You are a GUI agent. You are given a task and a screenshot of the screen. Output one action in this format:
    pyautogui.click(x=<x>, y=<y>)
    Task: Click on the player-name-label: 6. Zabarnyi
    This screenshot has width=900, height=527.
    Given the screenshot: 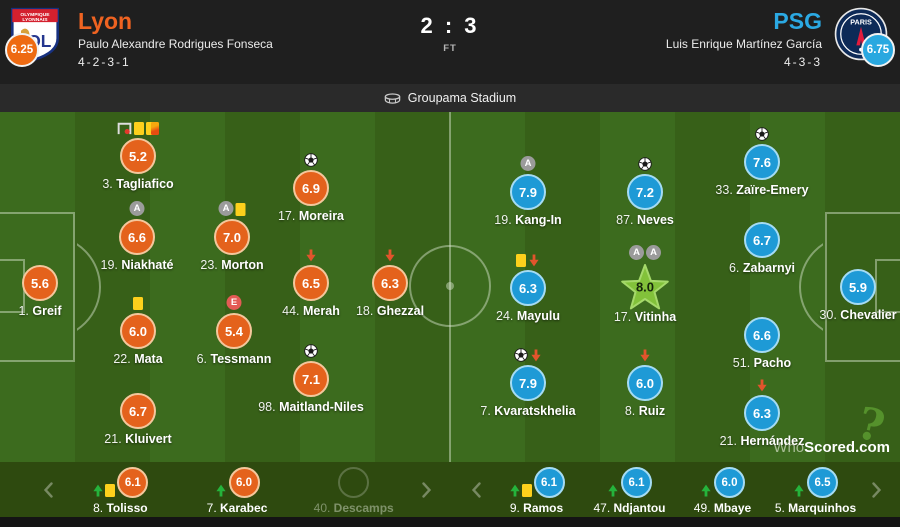 What is the action you would take?
    pyautogui.click(x=762, y=268)
    